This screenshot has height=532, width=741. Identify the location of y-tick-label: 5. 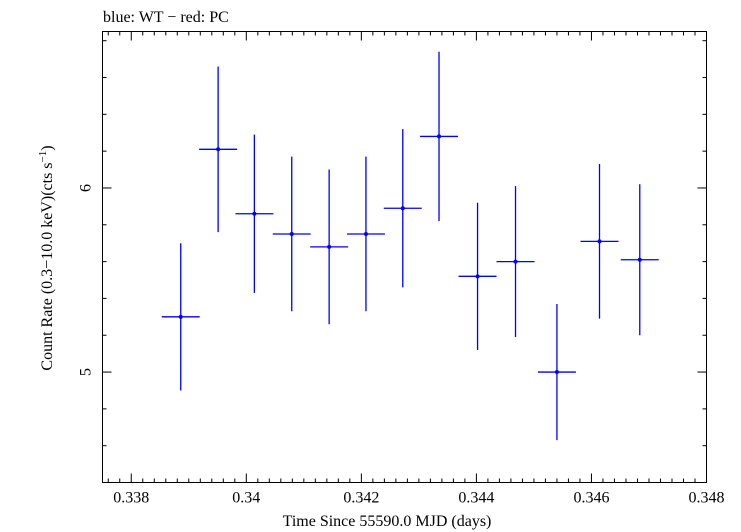
(86, 372).